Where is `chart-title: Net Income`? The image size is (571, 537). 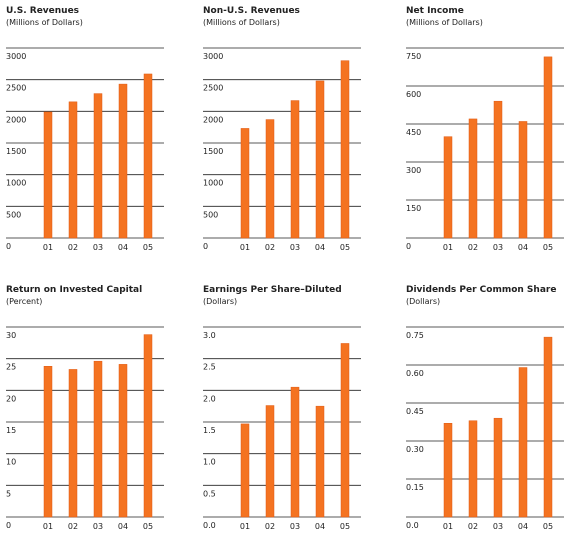
chart-title: Net Income is located at coordinates (435, 11).